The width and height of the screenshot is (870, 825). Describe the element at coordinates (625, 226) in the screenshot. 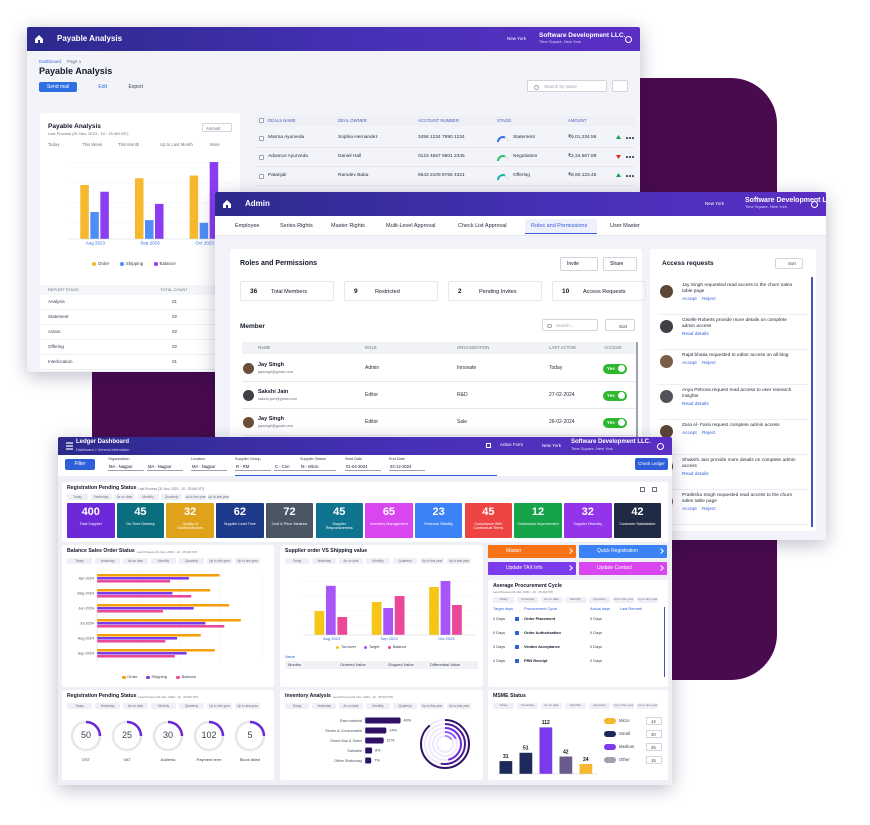

I see `tab: User Master` at that location.